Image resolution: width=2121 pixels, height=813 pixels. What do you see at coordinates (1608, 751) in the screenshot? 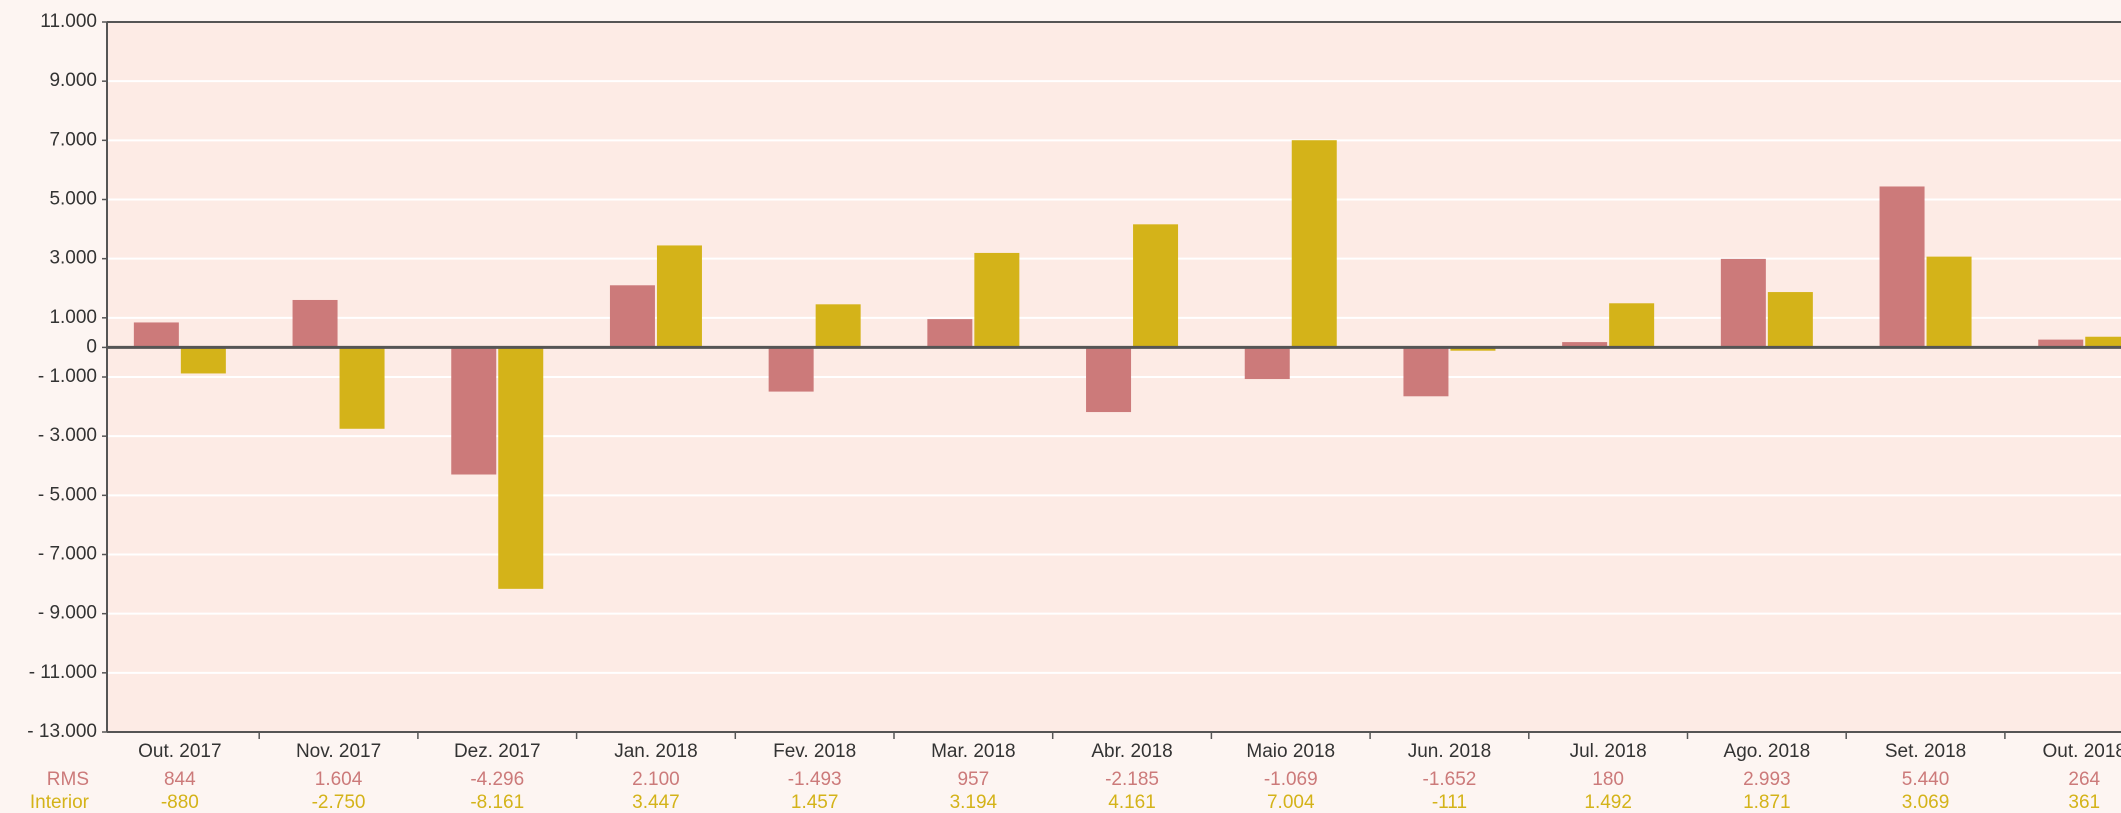
I see `x-tick-label: Jul. 2018` at bounding box center [1608, 751].